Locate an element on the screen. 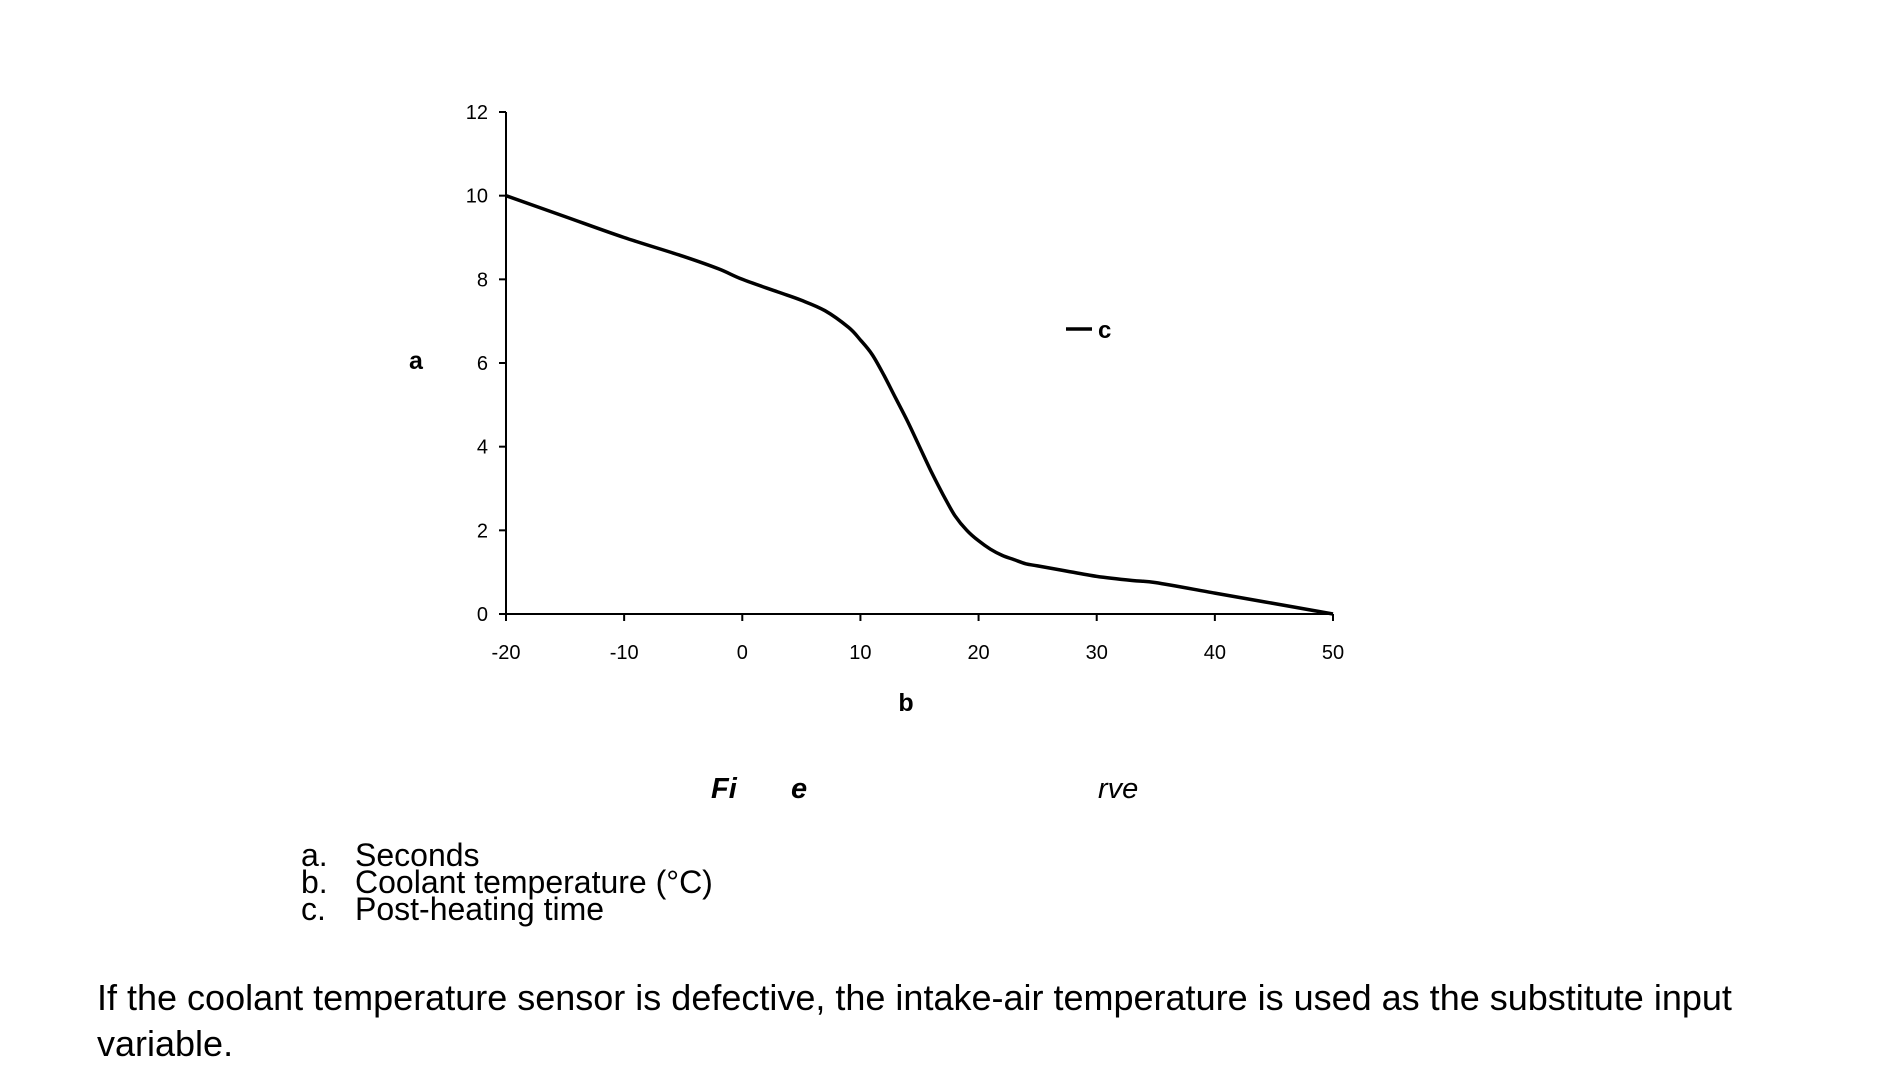  legend-letter: a. is located at coordinates (314, 855).